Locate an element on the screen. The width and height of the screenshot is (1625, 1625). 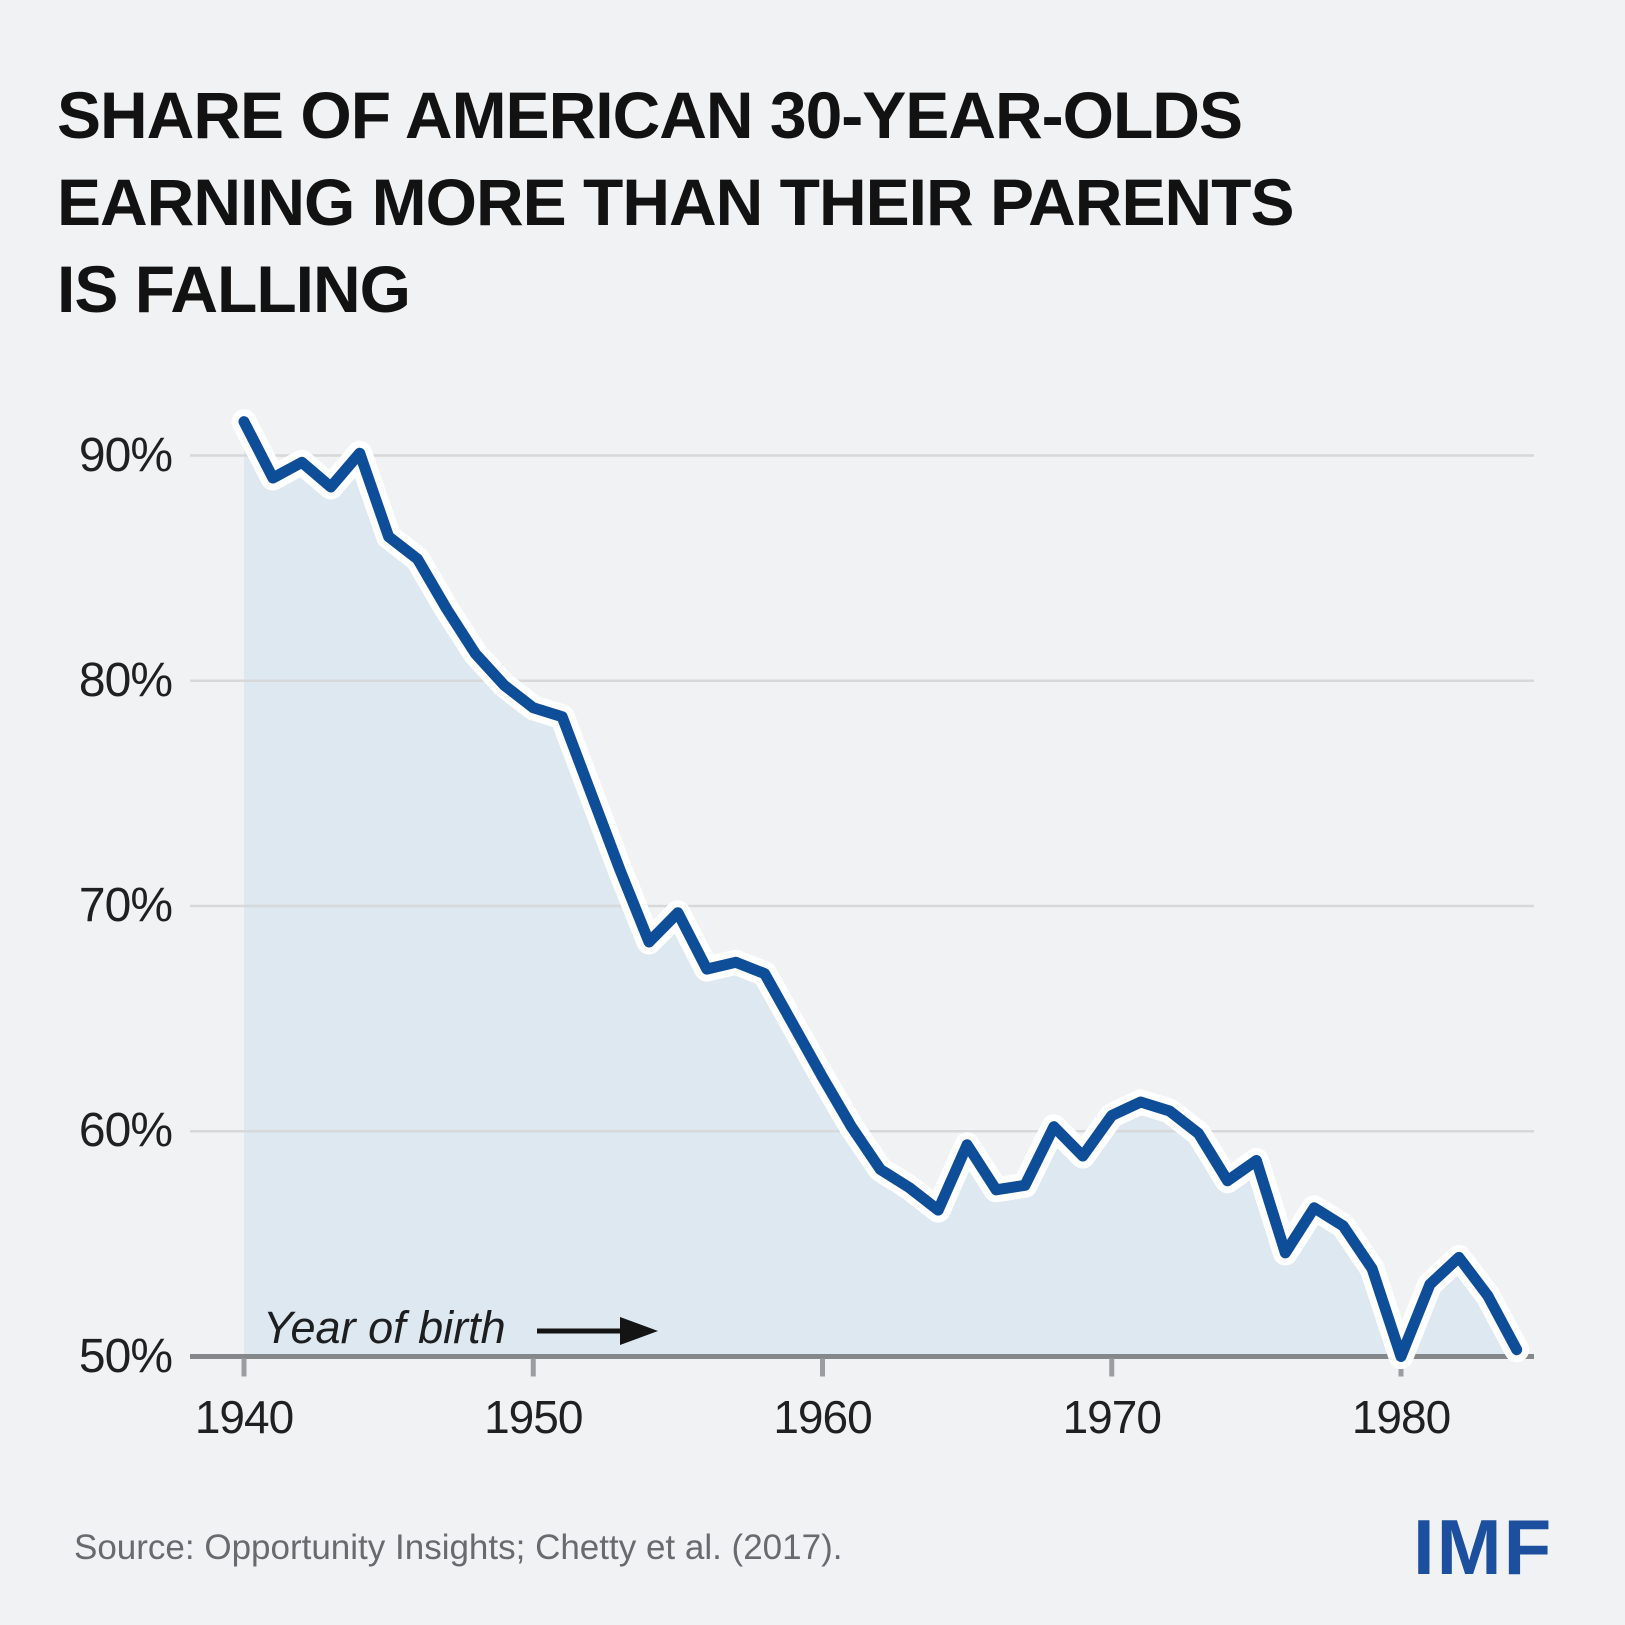
x-axis-annotation: Year of birth is located at coordinates (384, 1327).